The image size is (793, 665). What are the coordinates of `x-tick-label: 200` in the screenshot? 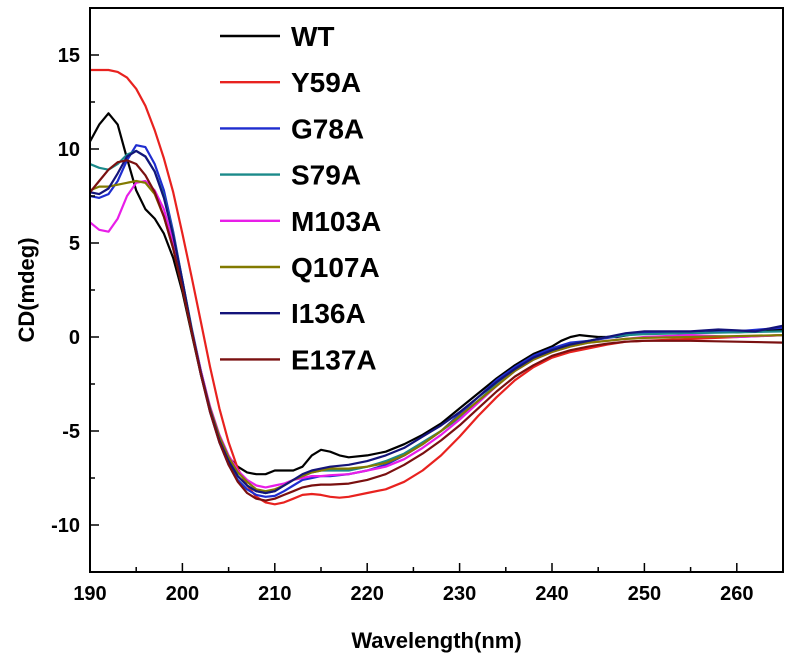 It's located at (182, 594).